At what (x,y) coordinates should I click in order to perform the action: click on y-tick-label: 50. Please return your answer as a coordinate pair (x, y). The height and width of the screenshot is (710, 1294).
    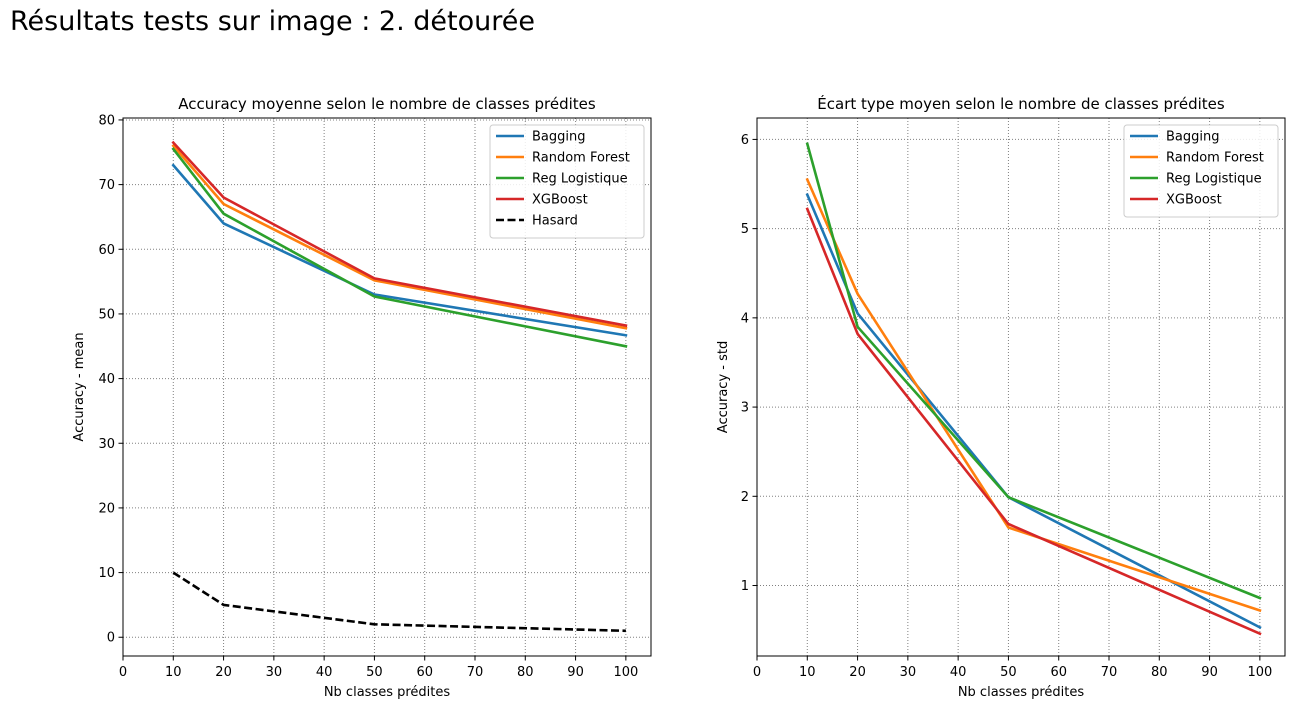
    Looking at the image, I should click on (106, 314).